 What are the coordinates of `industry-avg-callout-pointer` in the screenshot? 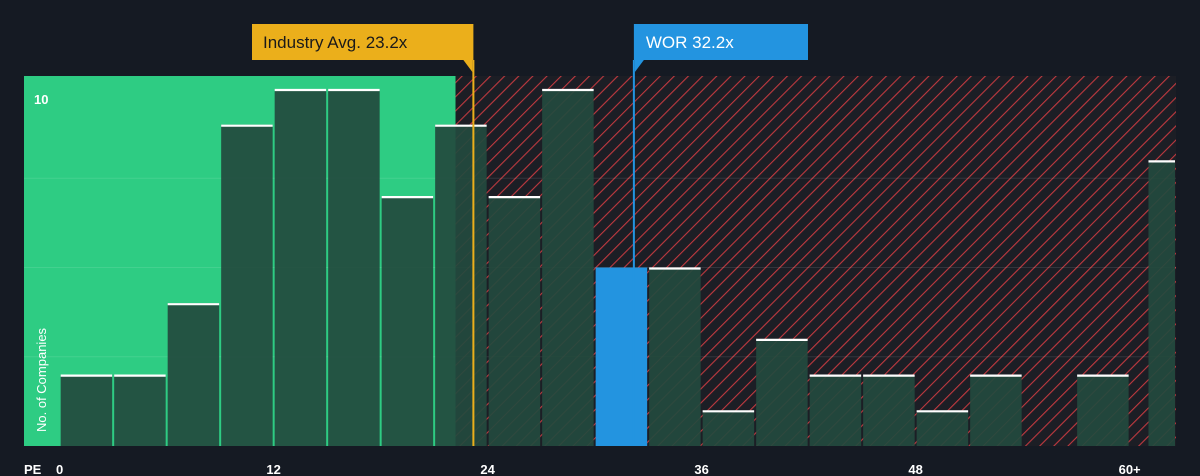 It's located at (468, 66).